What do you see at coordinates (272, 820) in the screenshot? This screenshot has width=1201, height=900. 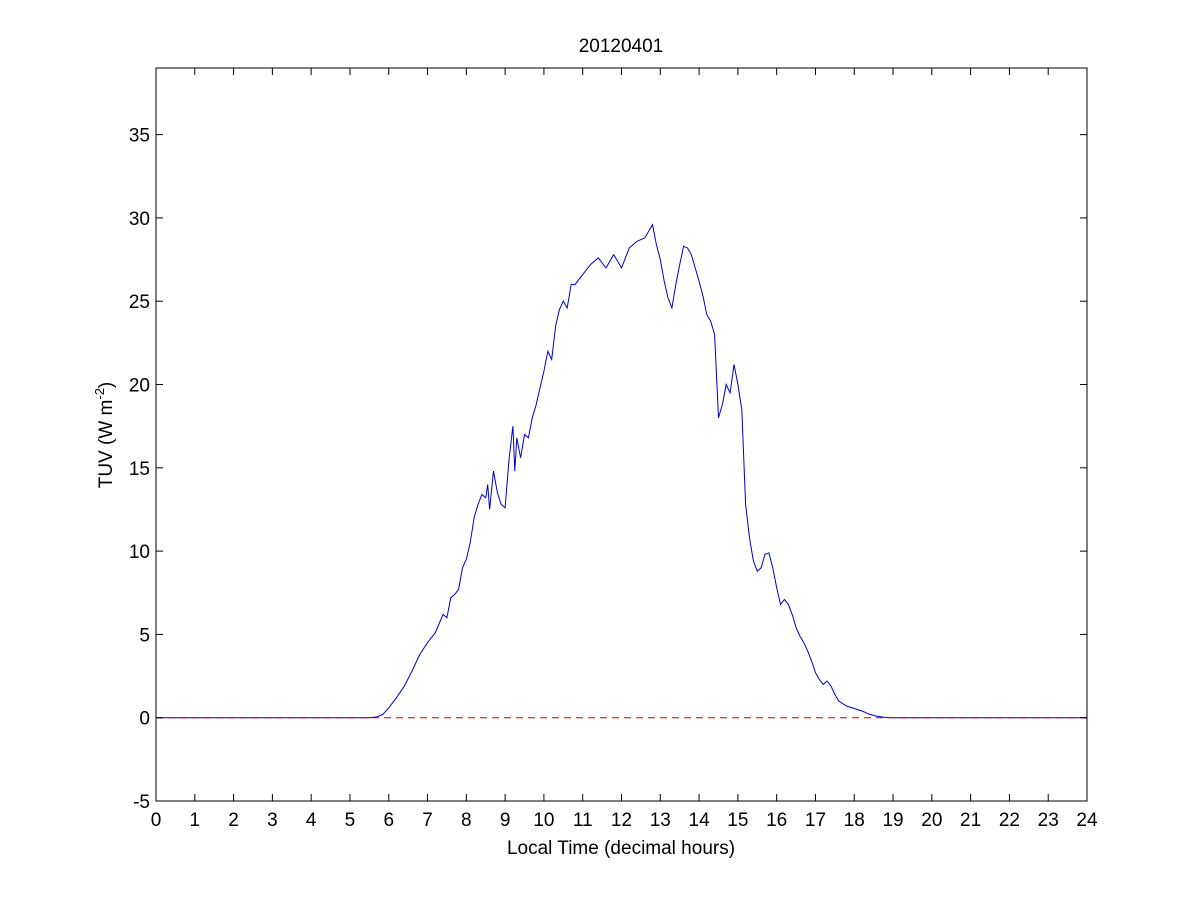 I see `x-tick-label: 3` at bounding box center [272, 820].